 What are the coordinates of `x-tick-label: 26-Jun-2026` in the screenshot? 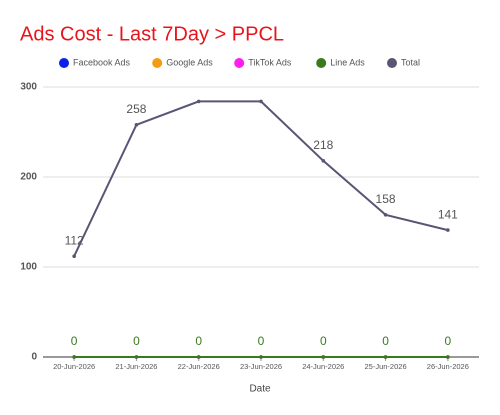 It's located at (448, 366).